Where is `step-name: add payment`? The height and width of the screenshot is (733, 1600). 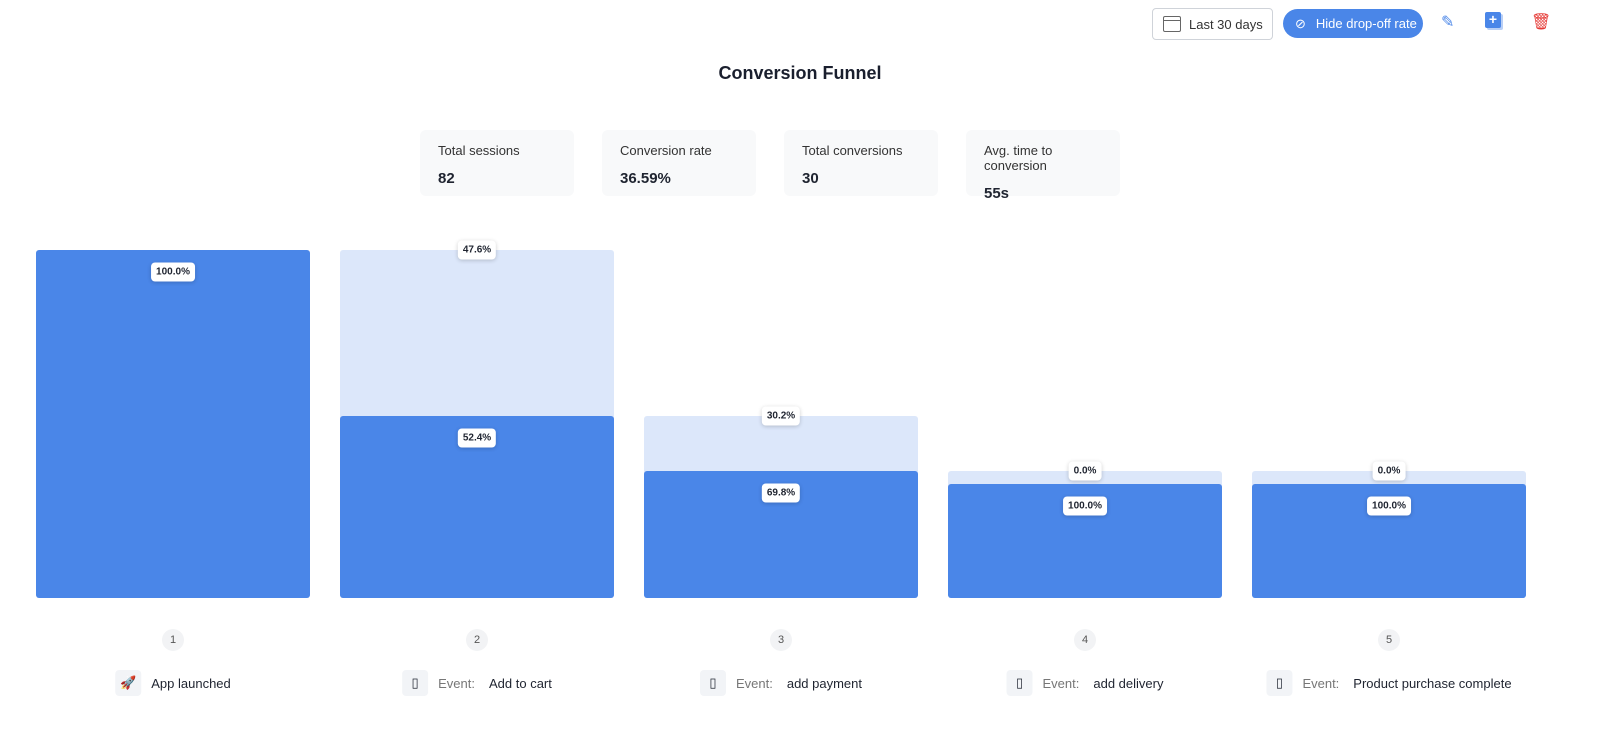
step-name: add payment is located at coordinates (824, 683).